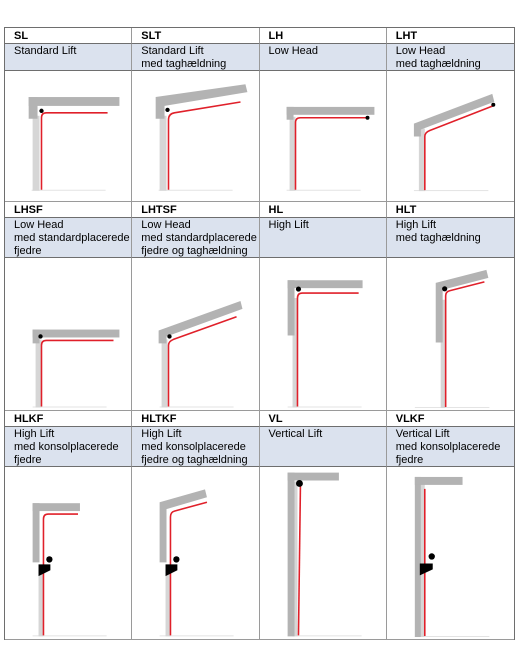 Image resolution: width=520 pixels, height=658 pixels. Describe the element at coordinates (323, 553) in the screenshot. I see `vertical-lift-diagram` at that location.